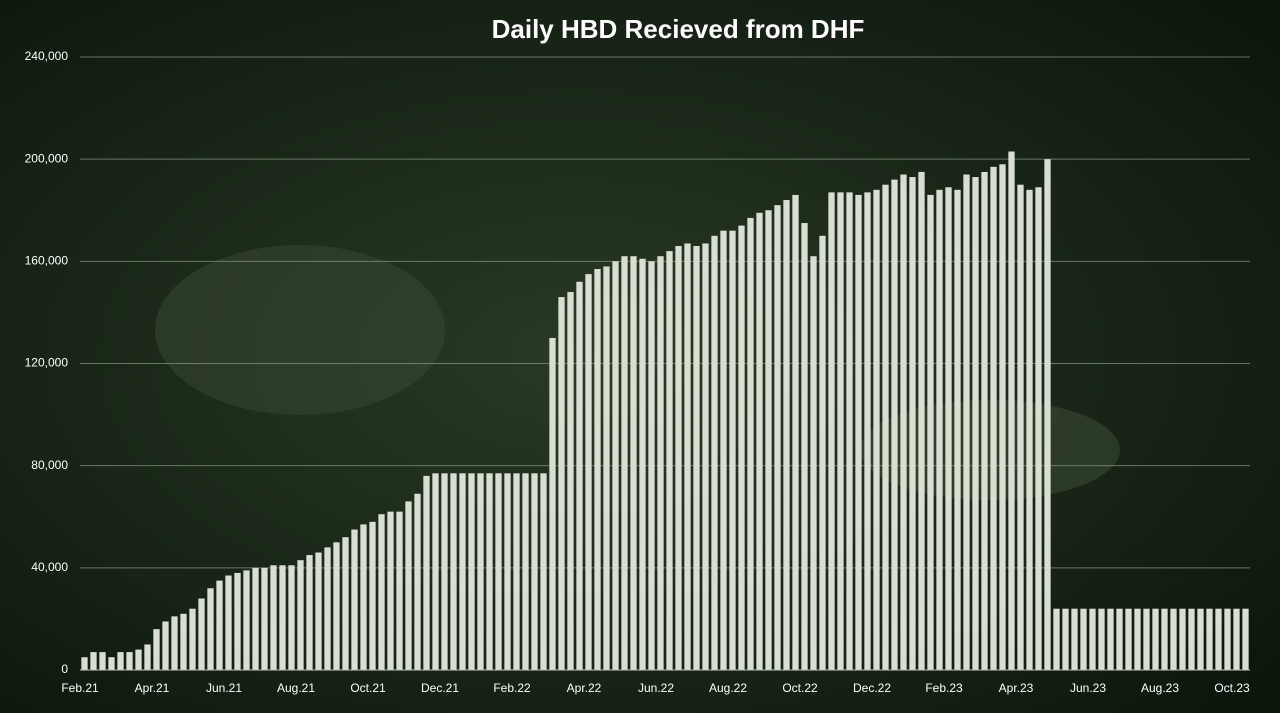  I want to click on y-tick-label: 120,000, so click(47, 363).